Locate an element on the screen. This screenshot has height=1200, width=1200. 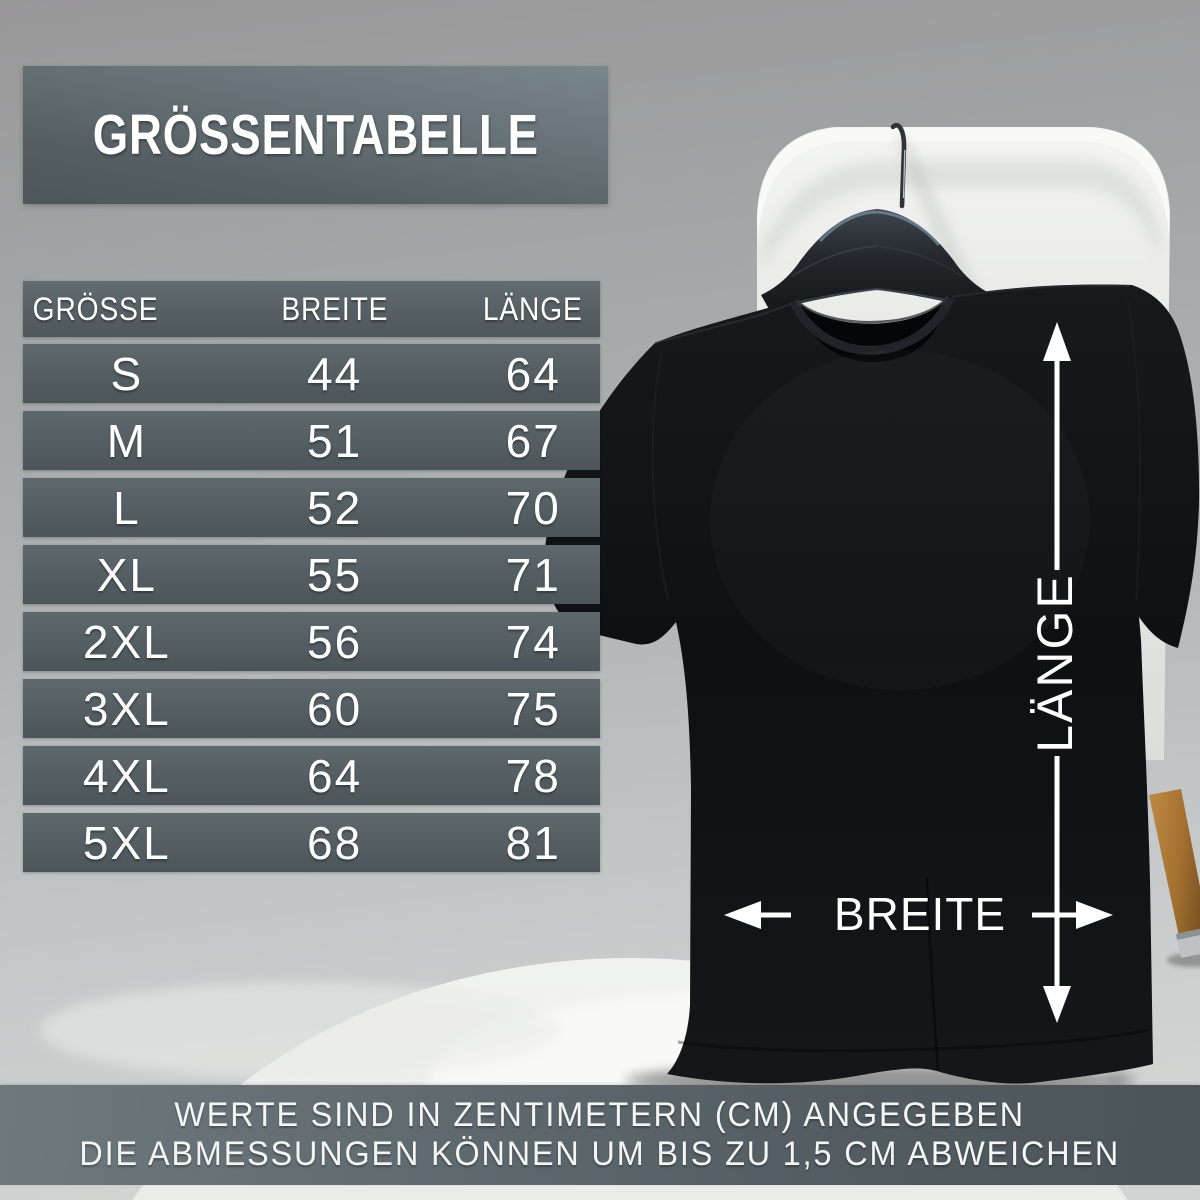
cell-size: 4XL is located at coordinates (126, 775).